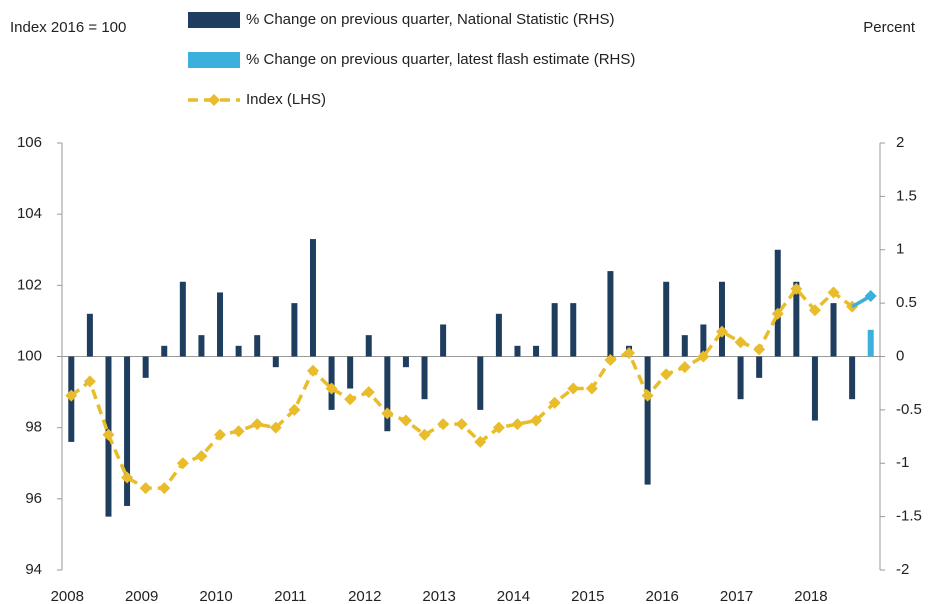  What do you see at coordinates (513, 596) in the screenshot?
I see `x-tick-label: 2014` at bounding box center [513, 596].